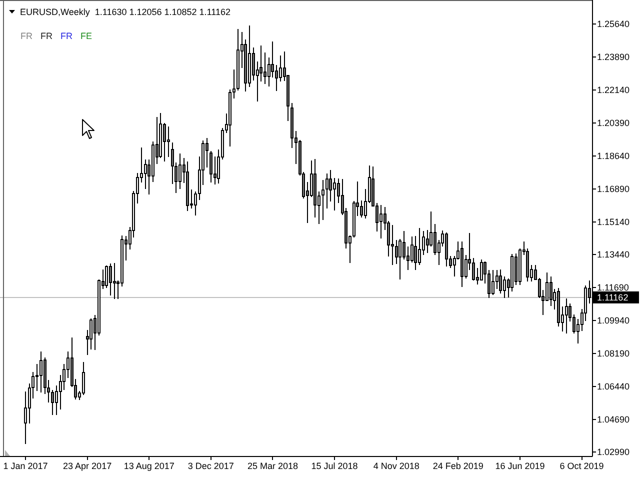 The image size is (640, 480). I want to click on y-tick-label: 1.11690, so click(613, 287).